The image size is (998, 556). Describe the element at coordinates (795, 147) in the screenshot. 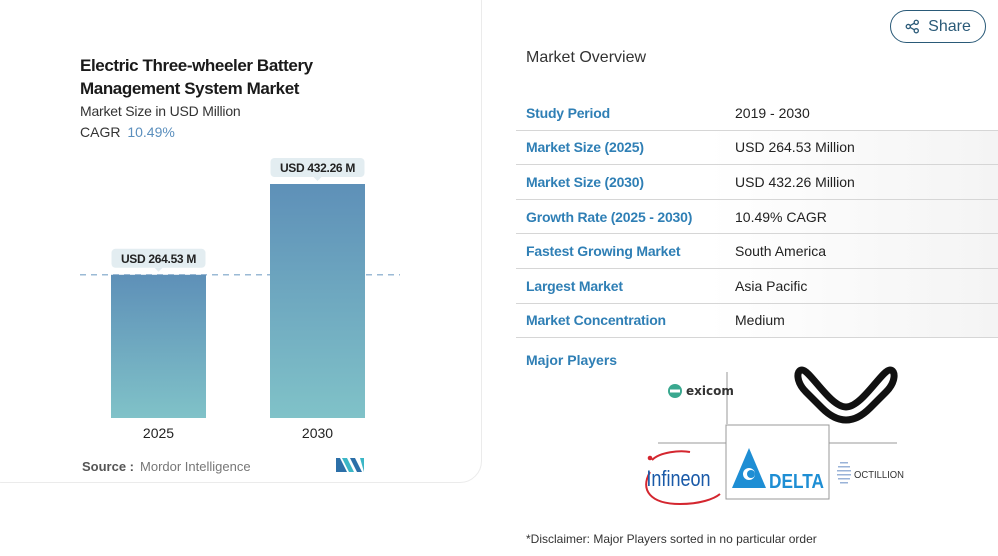

I see `row-value: USD 264.53 Million` at that location.